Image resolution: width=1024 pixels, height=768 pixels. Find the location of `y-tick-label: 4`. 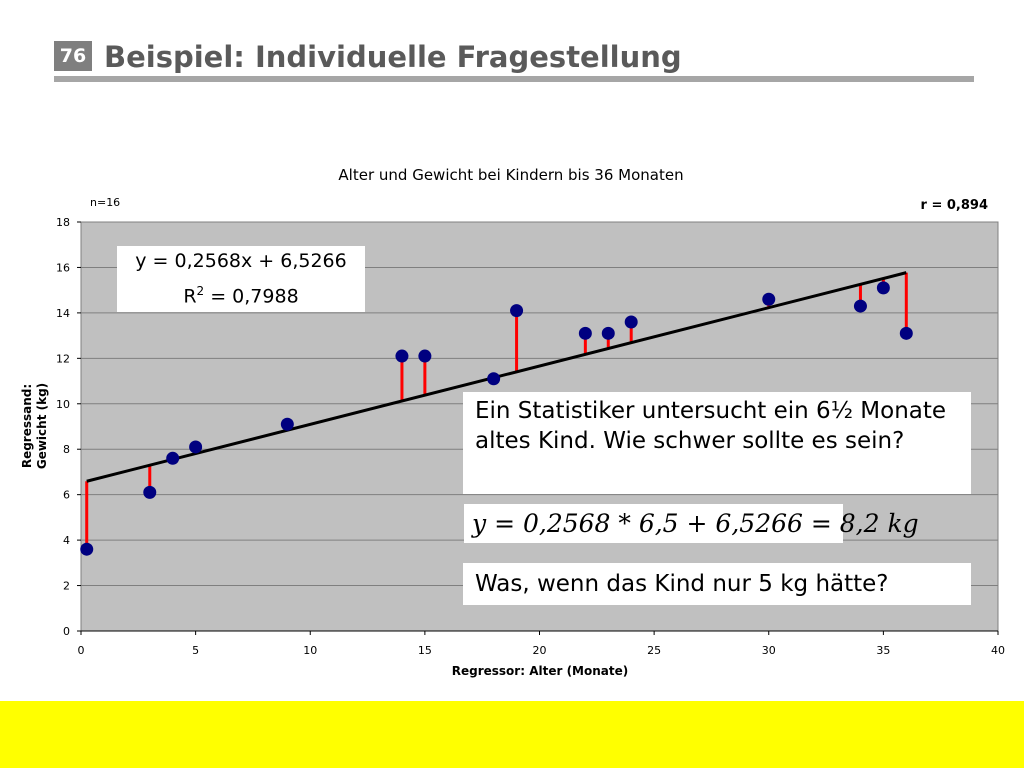

y-tick-label: 4 is located at coordinates (66, 540).